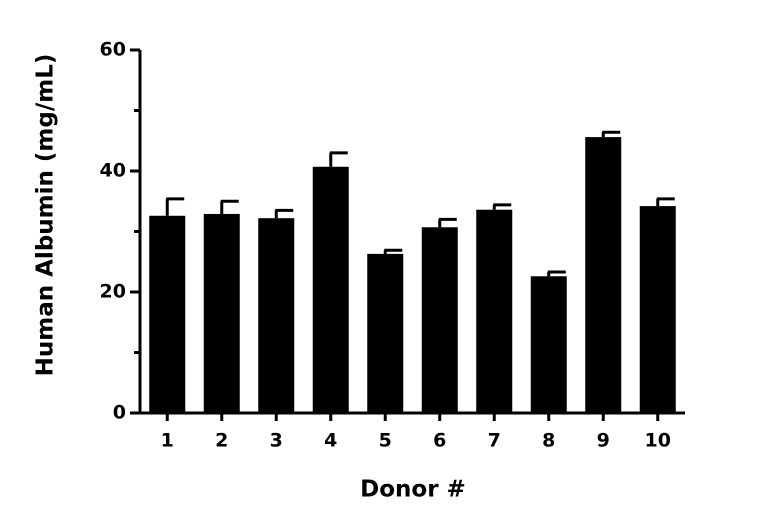 Image resolution: width=768 pixels, height=530 pixels. I want to click on x-tick-label: 5, so click(385, 441).